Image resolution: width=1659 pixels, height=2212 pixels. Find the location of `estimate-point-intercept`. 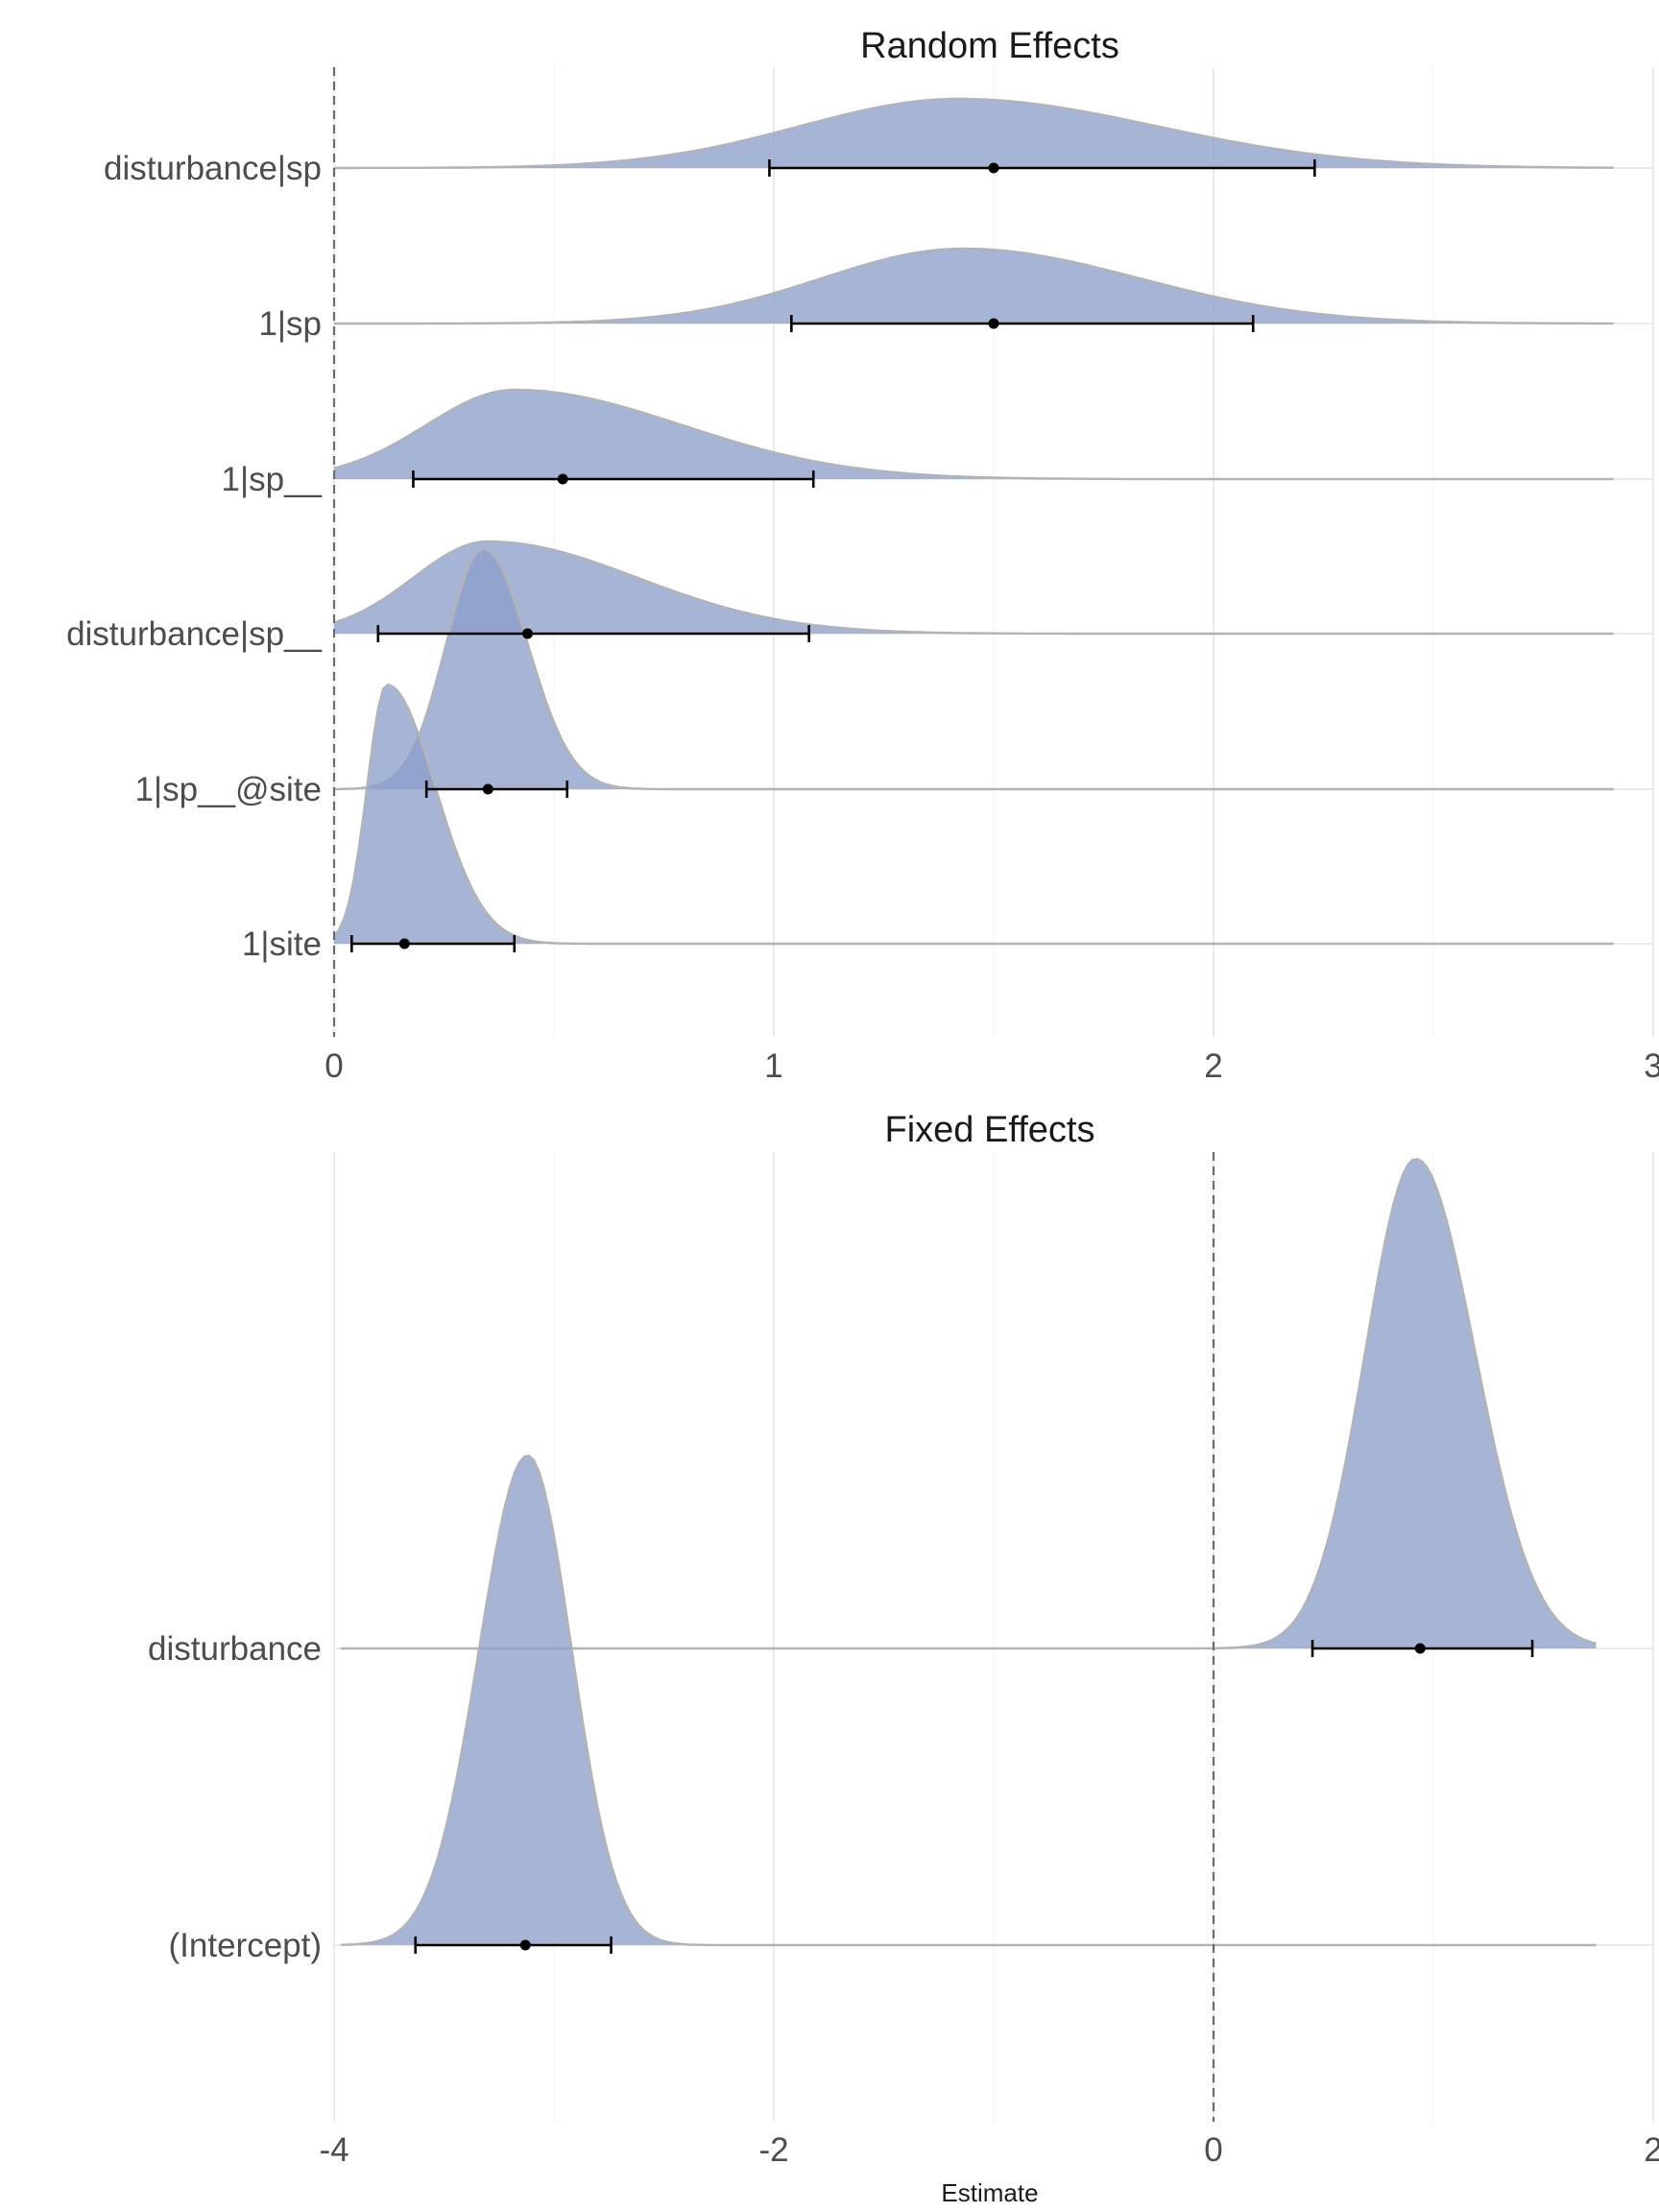

estimate-point-intercept is located at coordinates (525, 1945).